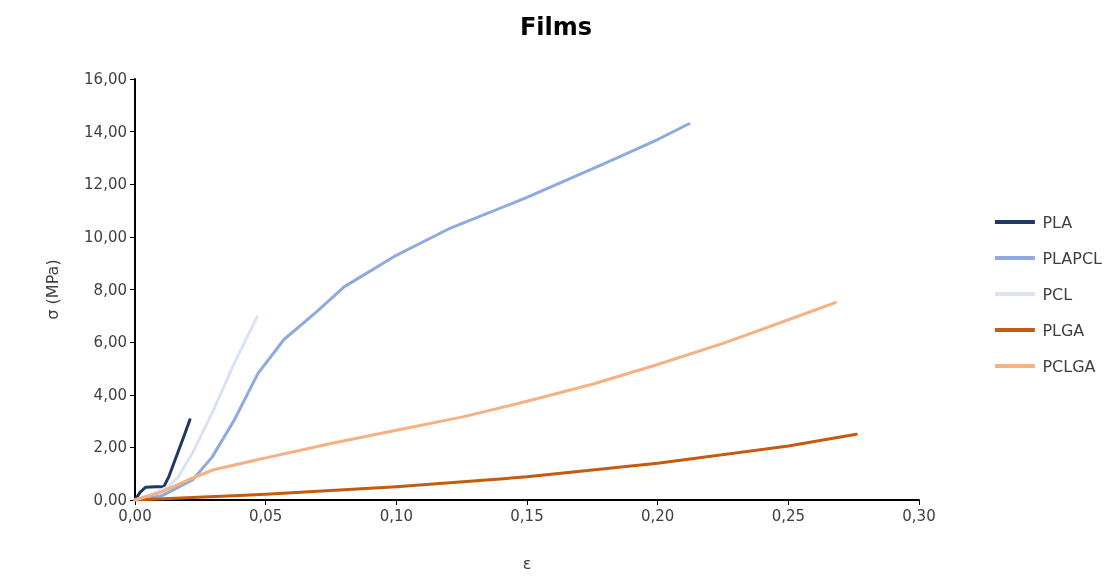 This screenshot has width=1112, height=588. What do you see at coordinates (105, 184) in the screenshot?
I see `y-tick-label: 12,00` at bounding box center [105, 184].